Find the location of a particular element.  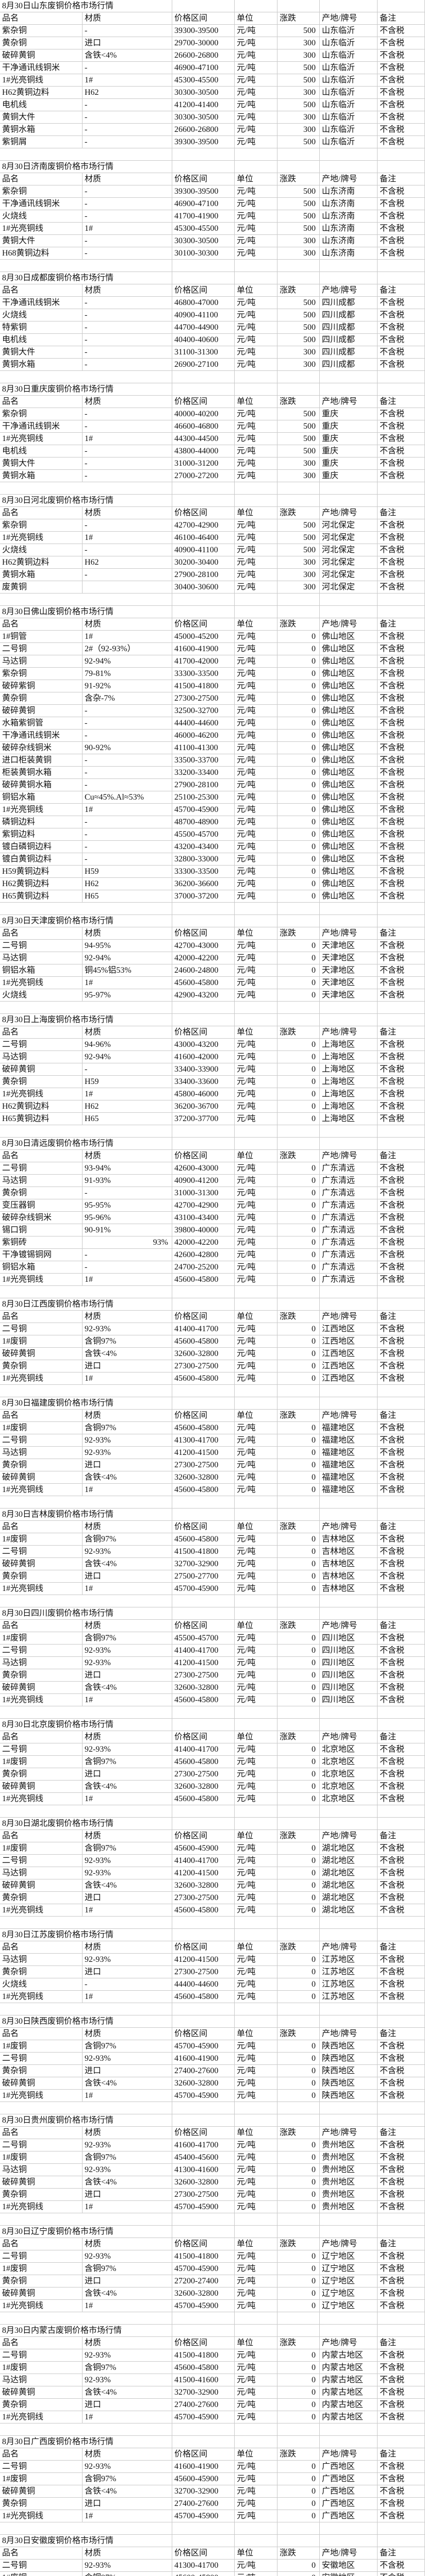

cell-material: Cu≈45%.Al≈53% is located at coordinates (127, 797).